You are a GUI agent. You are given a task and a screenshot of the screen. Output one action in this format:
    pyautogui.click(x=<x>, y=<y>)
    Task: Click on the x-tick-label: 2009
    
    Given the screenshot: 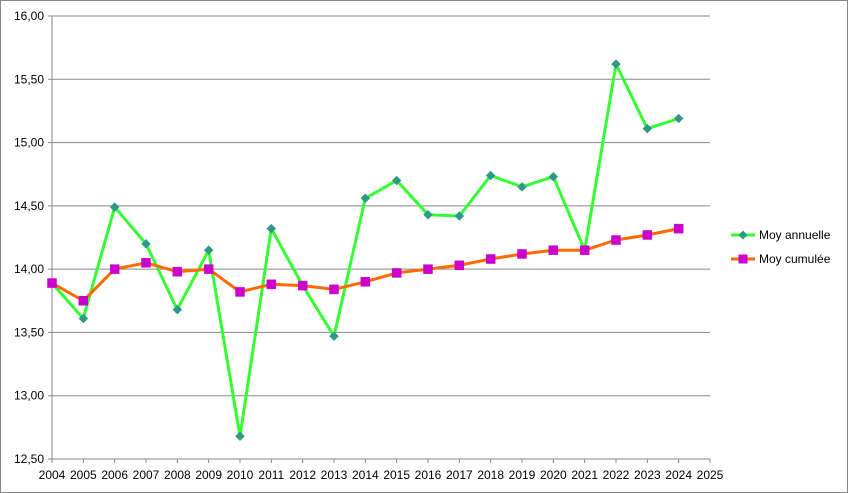 What is the action you would take?
    pyautogui.click(x=208, y=475)
    